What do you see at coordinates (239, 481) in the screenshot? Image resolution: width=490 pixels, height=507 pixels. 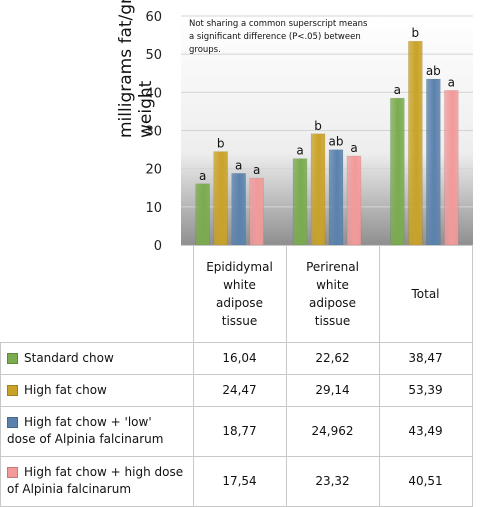 I see `table-cell: 17,54` at bounding box center [239, 481].